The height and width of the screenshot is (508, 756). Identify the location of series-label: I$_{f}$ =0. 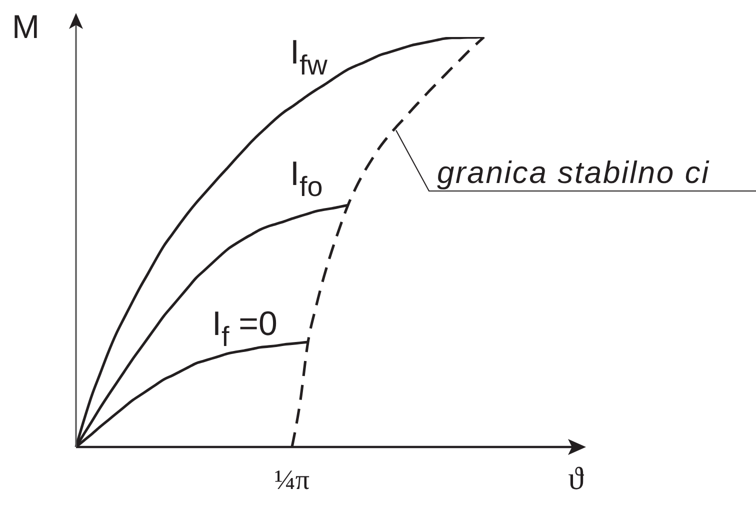
(245, 328).